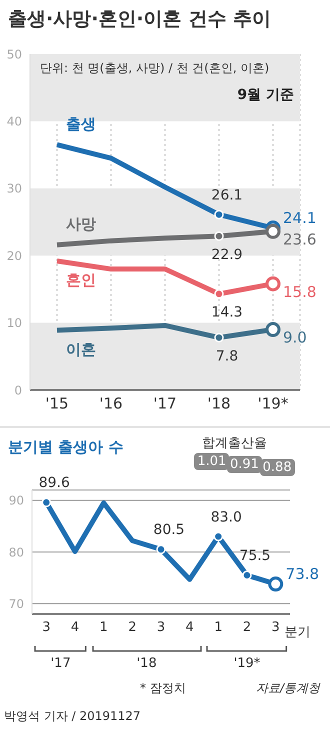 This screenshot has height=750, width=330. Describe the element at coordinates (165, 403) in the screenshot. I see `x-tick-label: '17` at that location.